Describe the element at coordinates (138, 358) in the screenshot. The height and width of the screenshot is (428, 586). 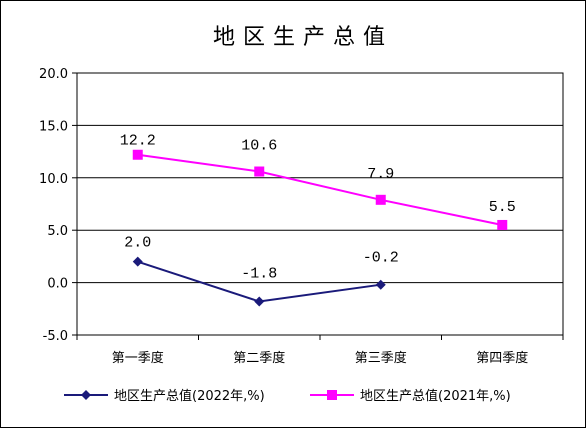
I see `x-category-label: 第一季度` at that location.